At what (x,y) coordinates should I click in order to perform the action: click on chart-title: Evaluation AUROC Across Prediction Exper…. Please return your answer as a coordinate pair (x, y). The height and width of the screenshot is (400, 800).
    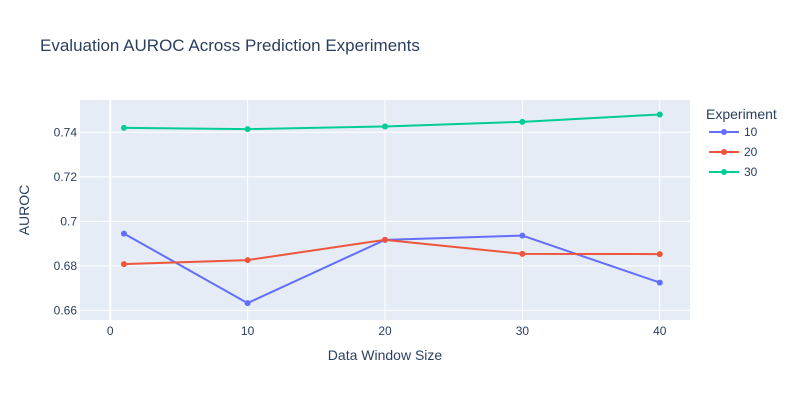
    Looking at the image, I should click on (230, 45).